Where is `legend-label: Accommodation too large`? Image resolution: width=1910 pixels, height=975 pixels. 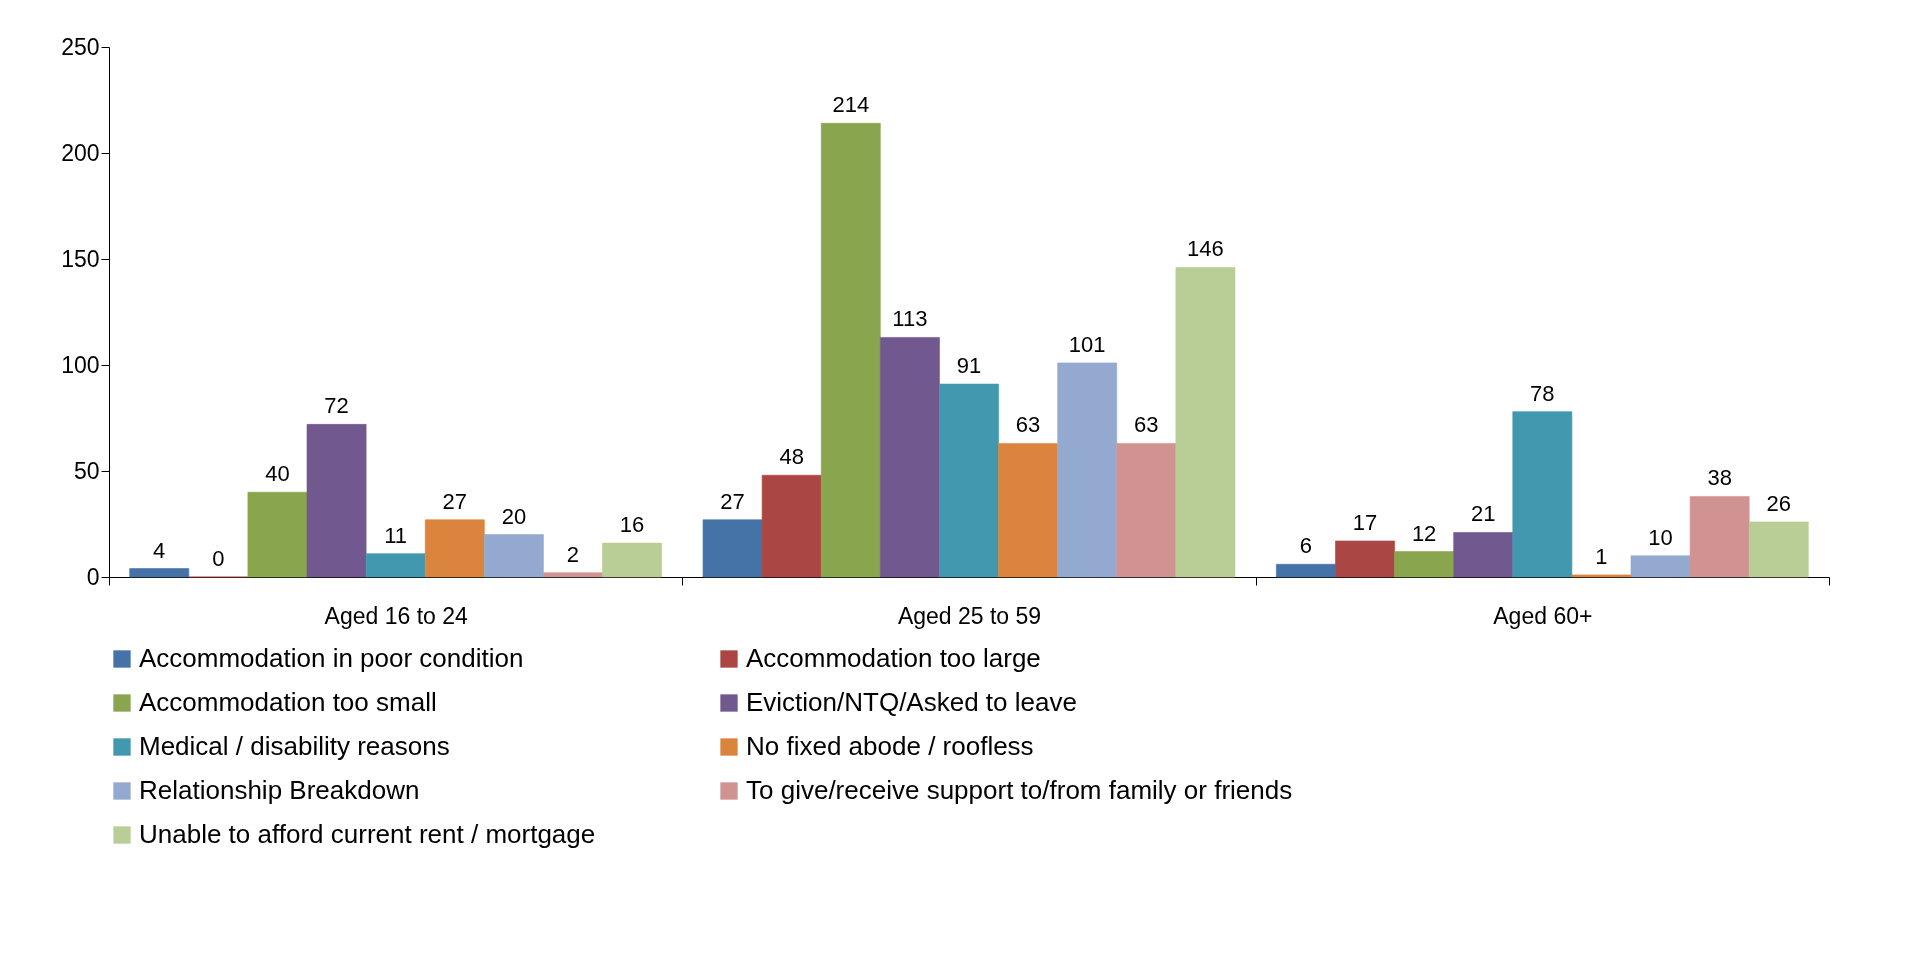
legend-label: Accommodation too large is located at coordinates (893, 658).